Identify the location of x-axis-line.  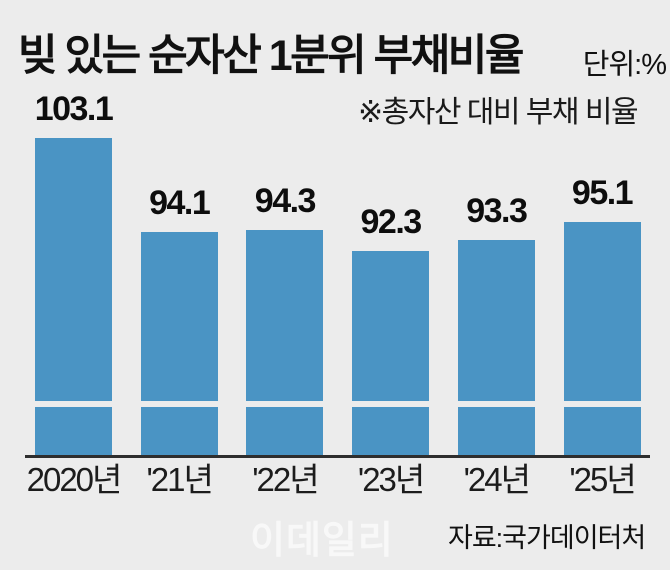
(337, 456).